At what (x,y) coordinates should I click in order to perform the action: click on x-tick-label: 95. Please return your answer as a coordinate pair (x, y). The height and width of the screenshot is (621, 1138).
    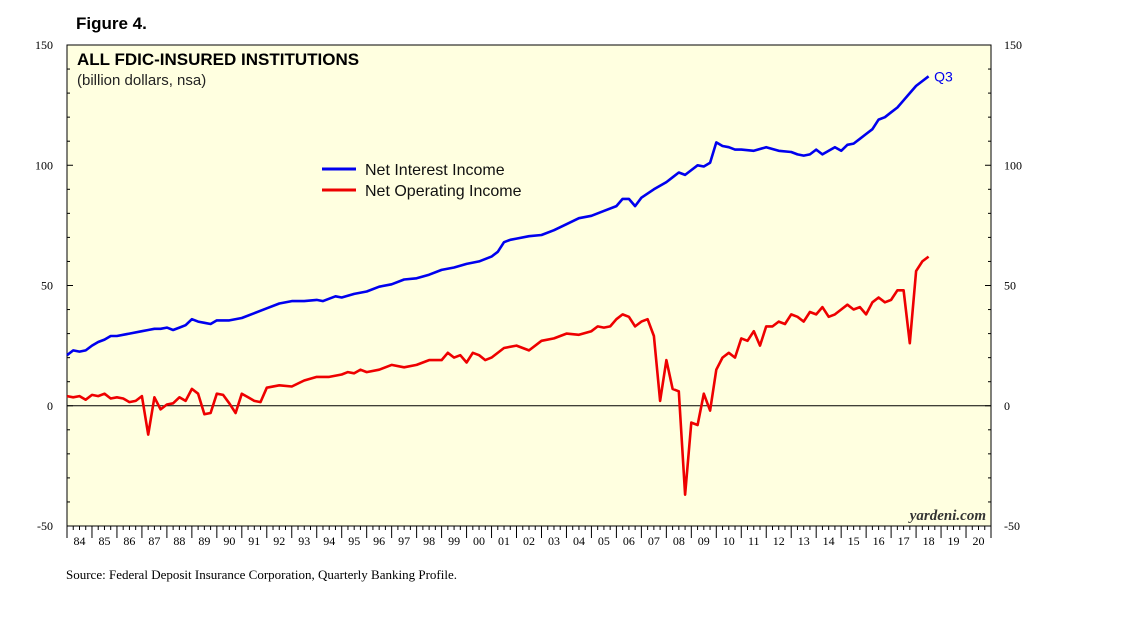
    Looking at the image, I should click on (354, 541).